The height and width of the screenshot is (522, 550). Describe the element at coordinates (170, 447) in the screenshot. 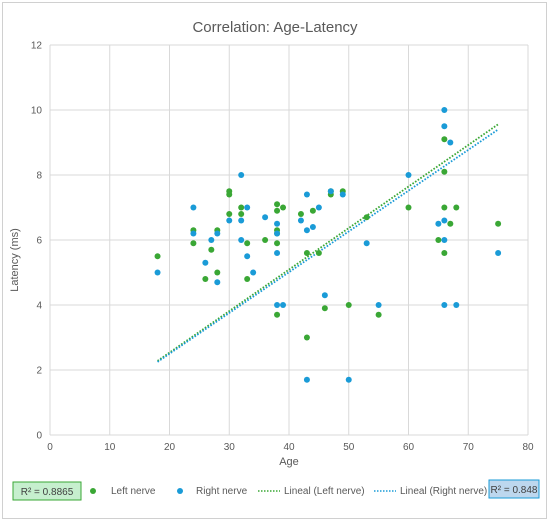

I see `x-tick-label: 20` at that location.